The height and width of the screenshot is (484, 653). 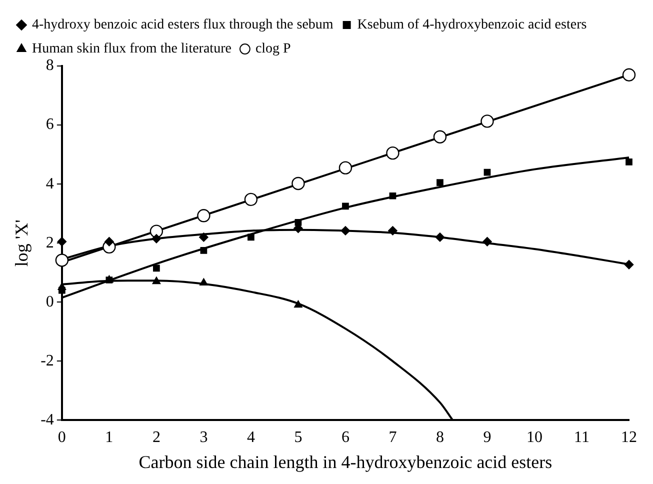 I want to click on y-tick-label: 8, so click(x=50, y=65).